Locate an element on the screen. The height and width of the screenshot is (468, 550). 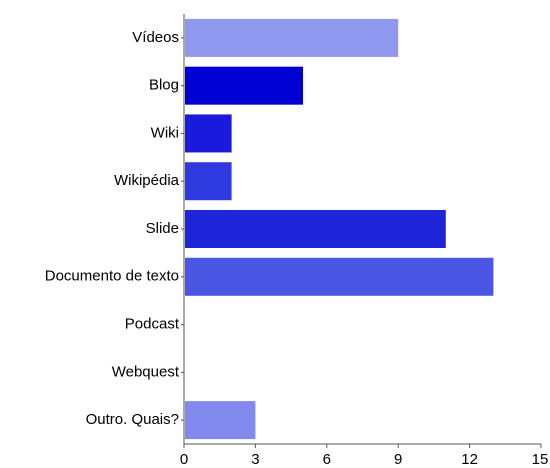
x-axis-ticks-group: 0 3 6 9 12 15 is located at coordinates (364, 456).